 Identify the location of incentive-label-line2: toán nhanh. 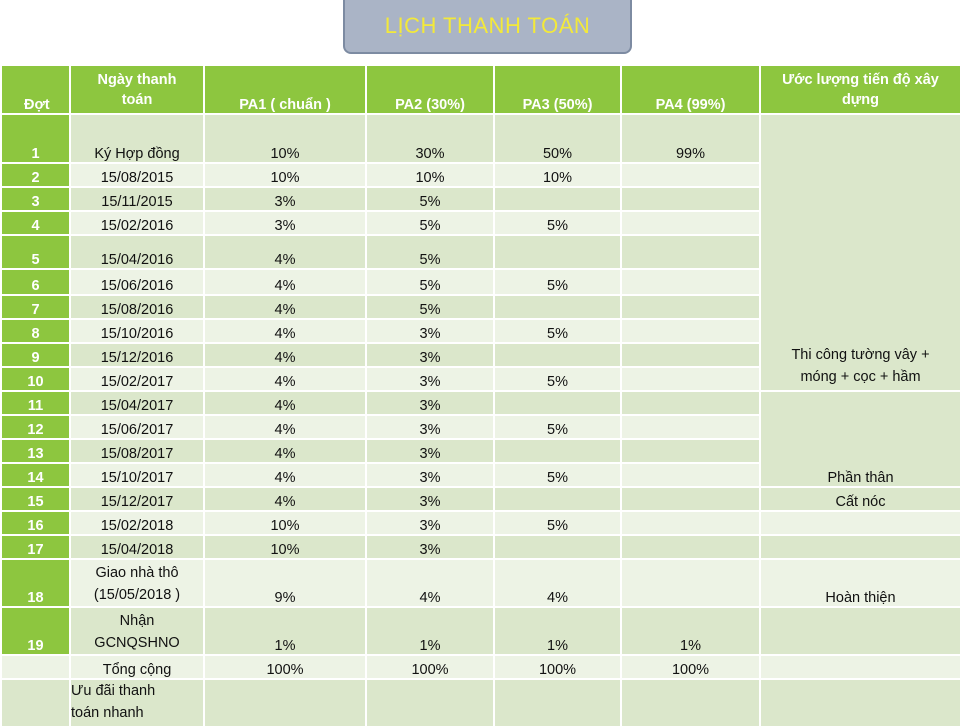
(107, 713).